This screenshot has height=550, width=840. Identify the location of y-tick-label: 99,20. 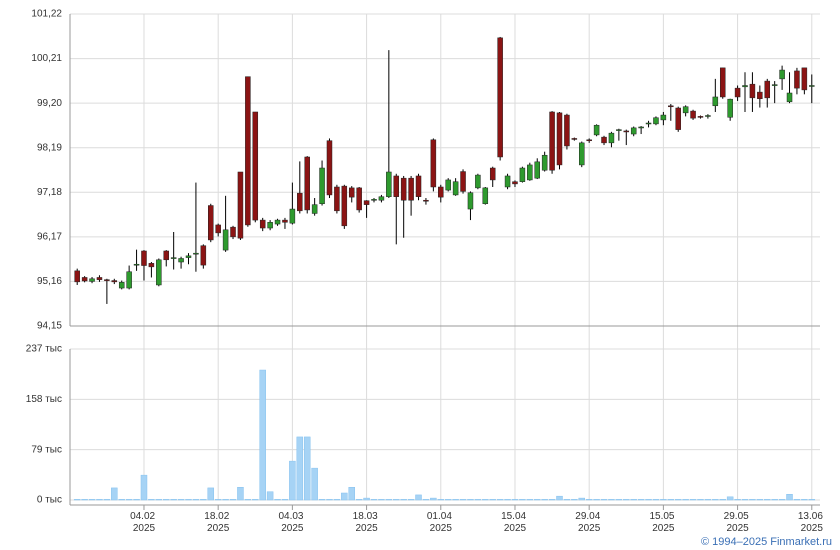
(49, 103).